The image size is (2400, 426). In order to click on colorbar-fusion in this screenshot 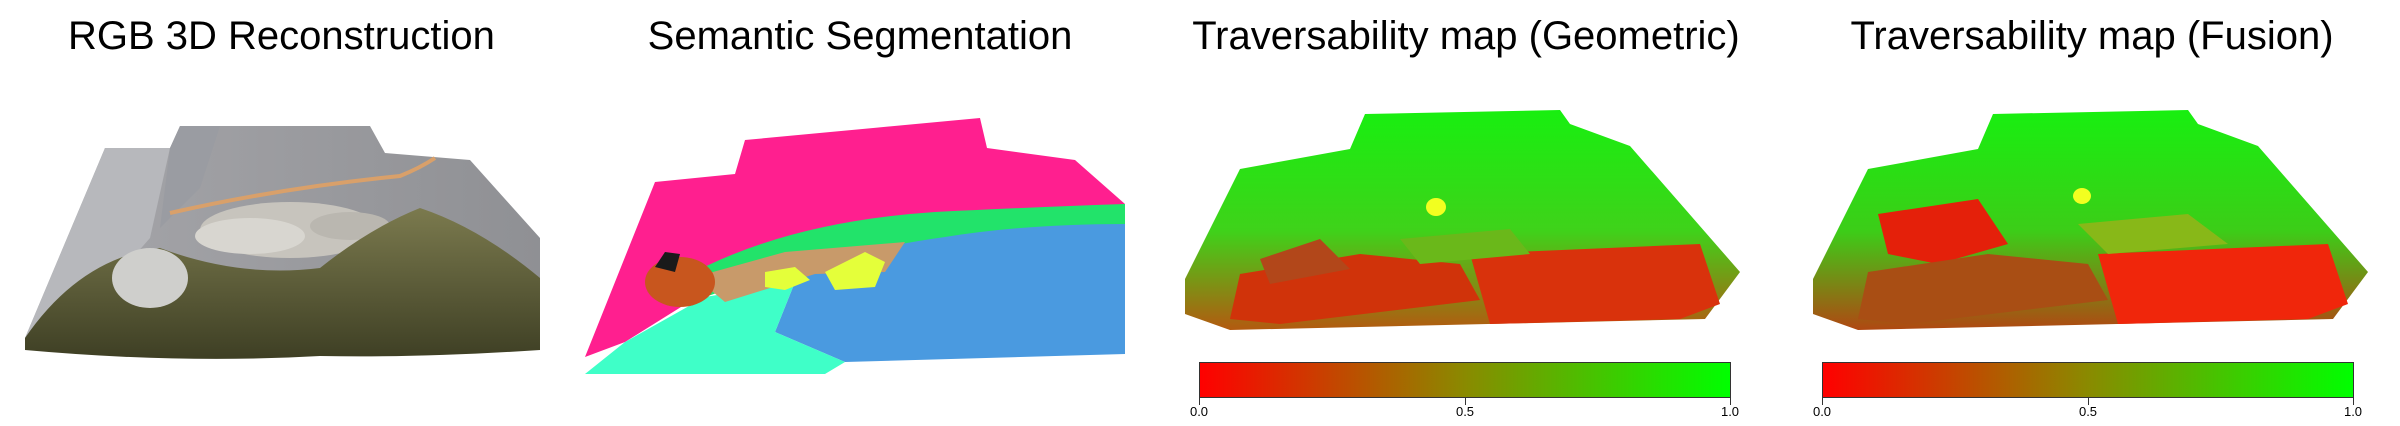, I will do `click(2088, 380)`.